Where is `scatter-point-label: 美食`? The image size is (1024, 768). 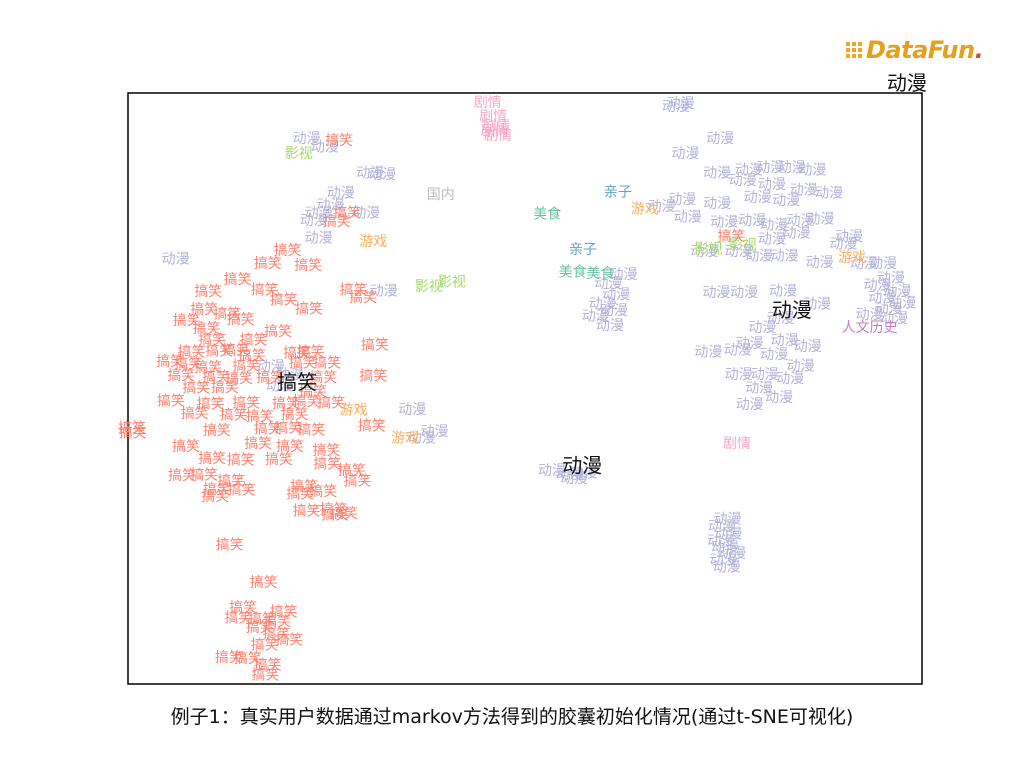
scatter-point-label: 美食 is located at coordinates (600, 273).